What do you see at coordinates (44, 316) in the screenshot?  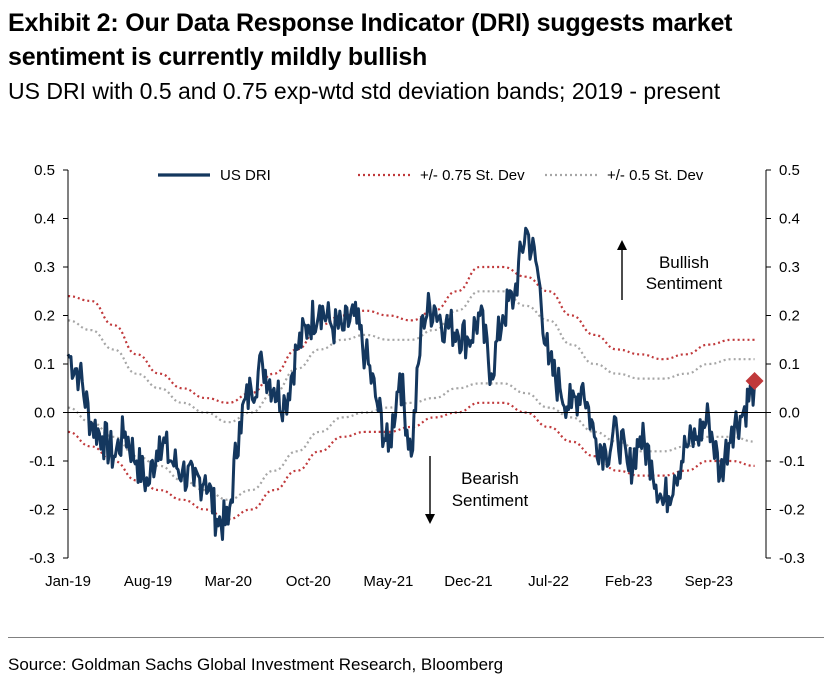 I see `left-y-tick-label: 0.2` at bounding box center [44, 316].